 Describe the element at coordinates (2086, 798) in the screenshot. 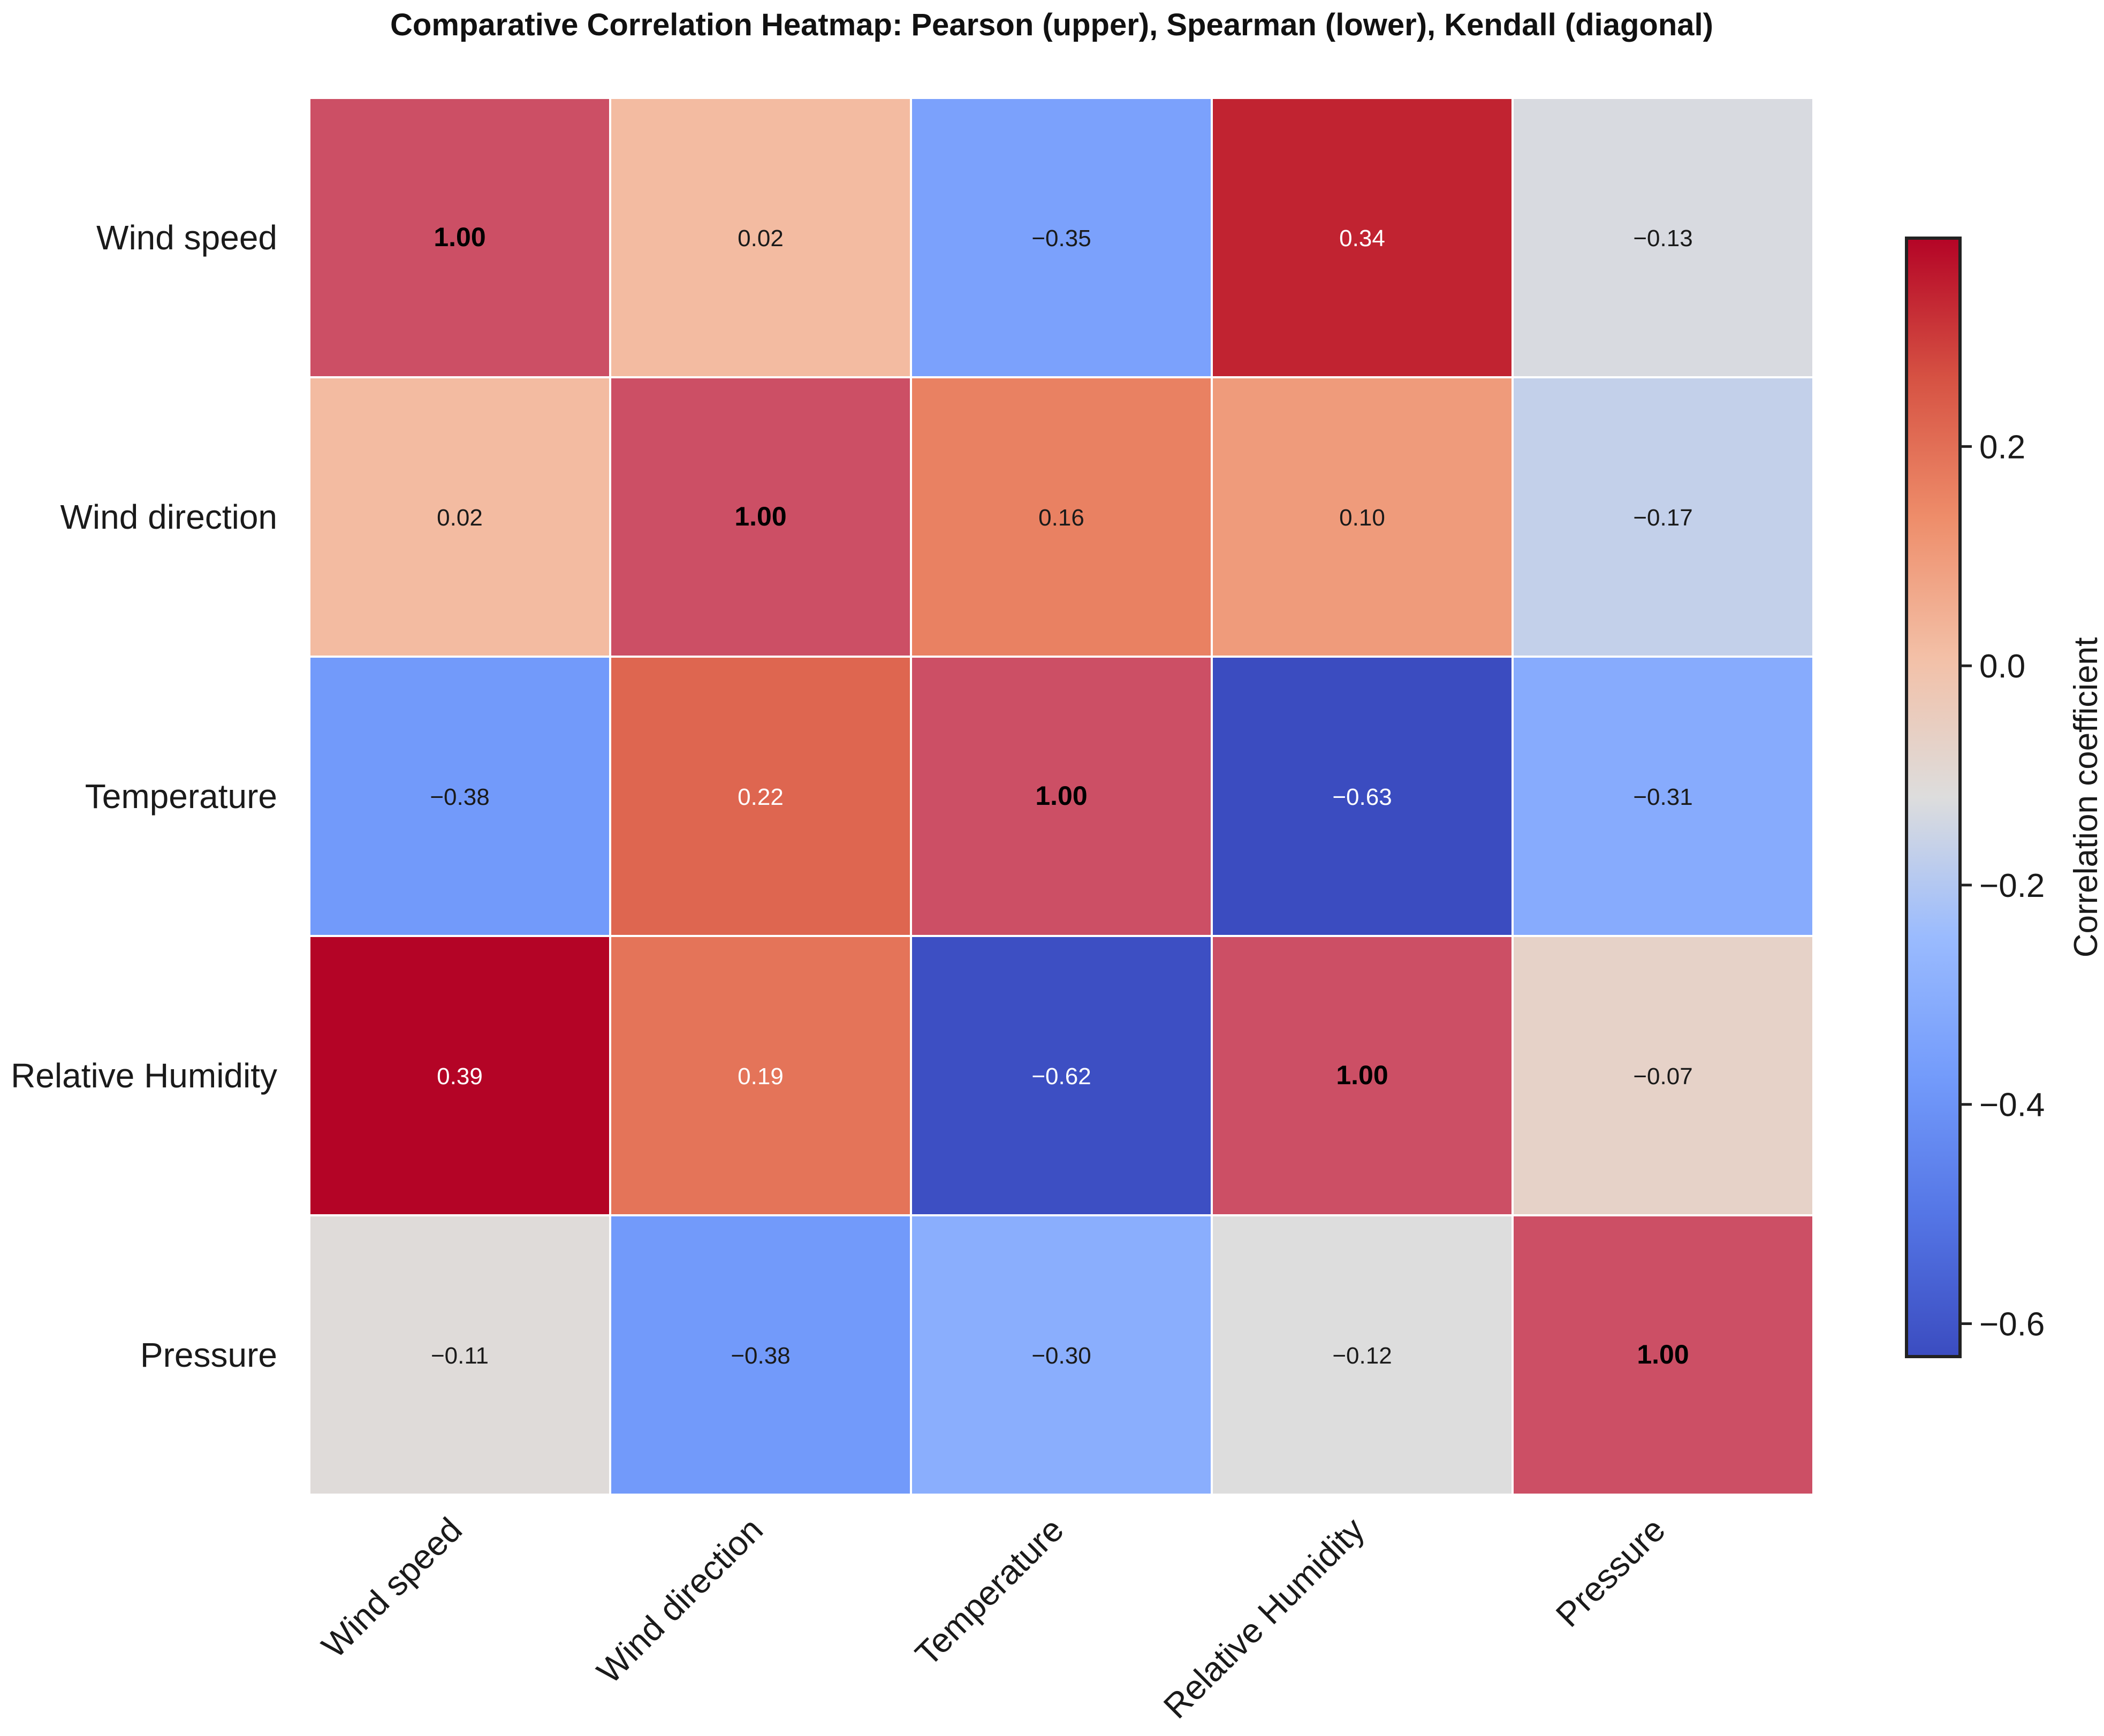

I see `colorbar-label: Correlation coefficient` at that location.